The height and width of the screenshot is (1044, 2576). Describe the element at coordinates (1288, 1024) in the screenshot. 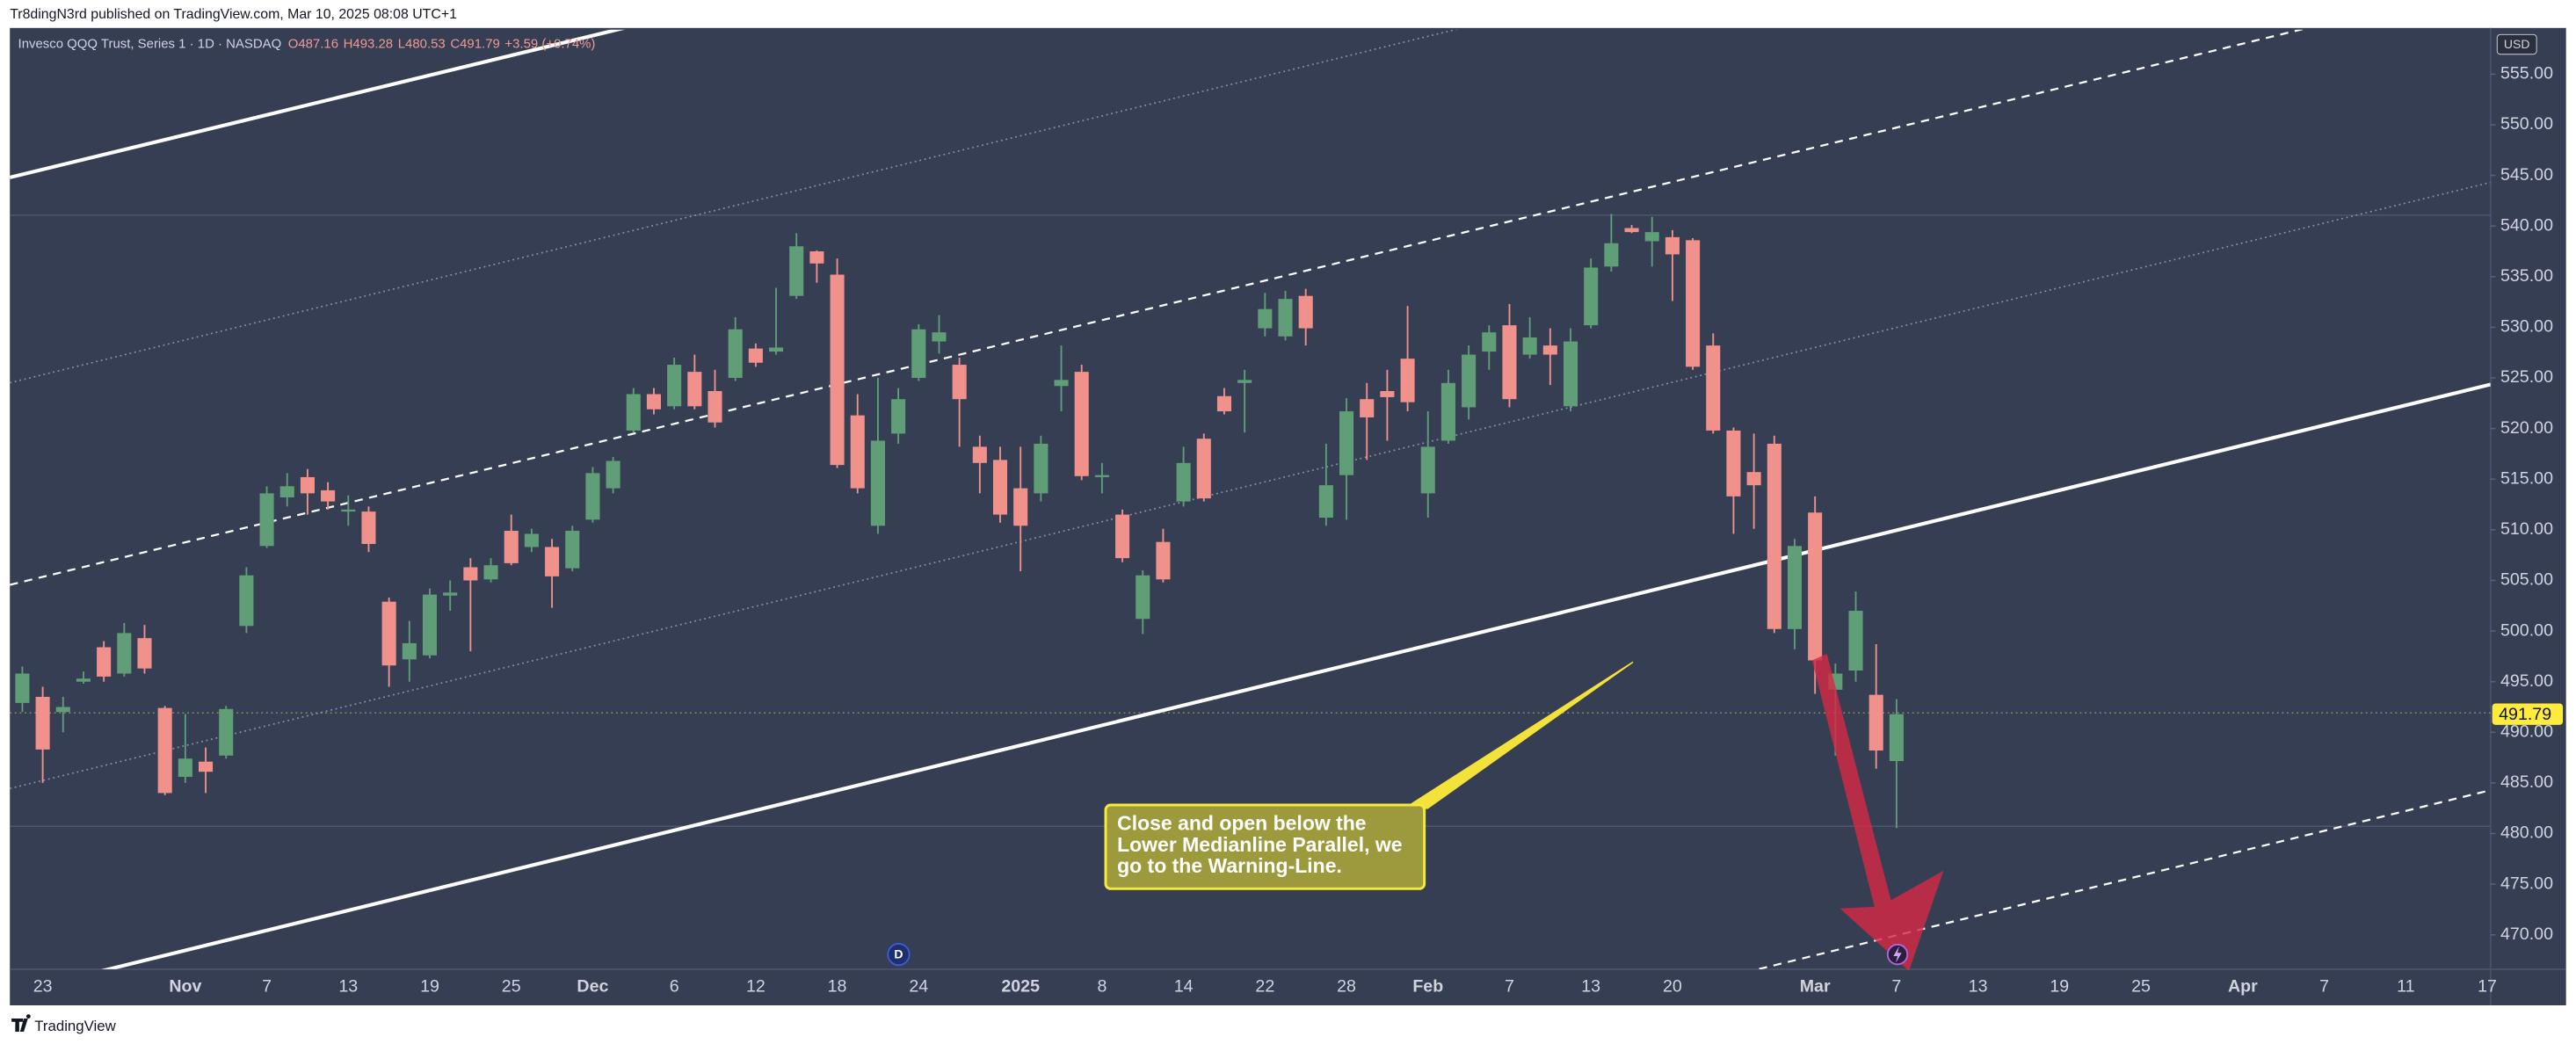

I see `footer-background` at that location.